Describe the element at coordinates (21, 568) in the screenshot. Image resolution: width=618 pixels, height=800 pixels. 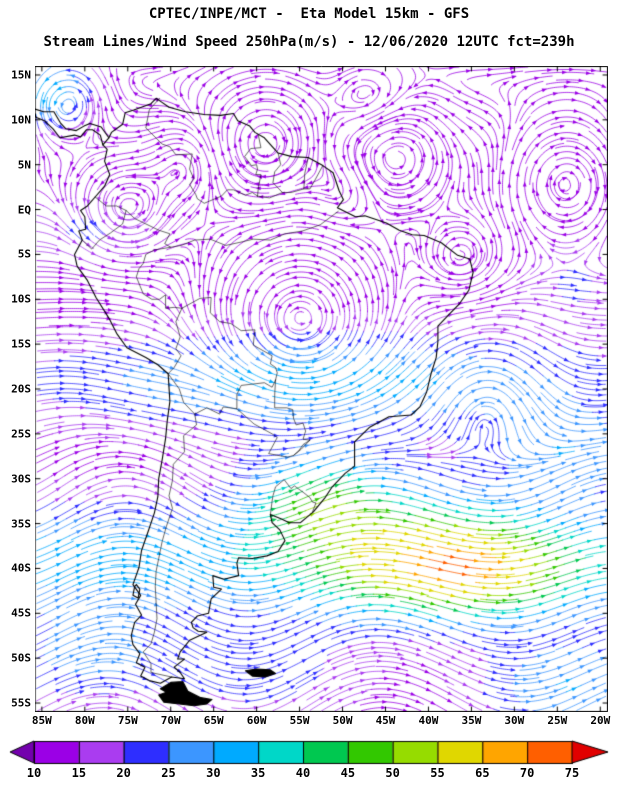
I see `lat-tick-label: 40S` at that location.